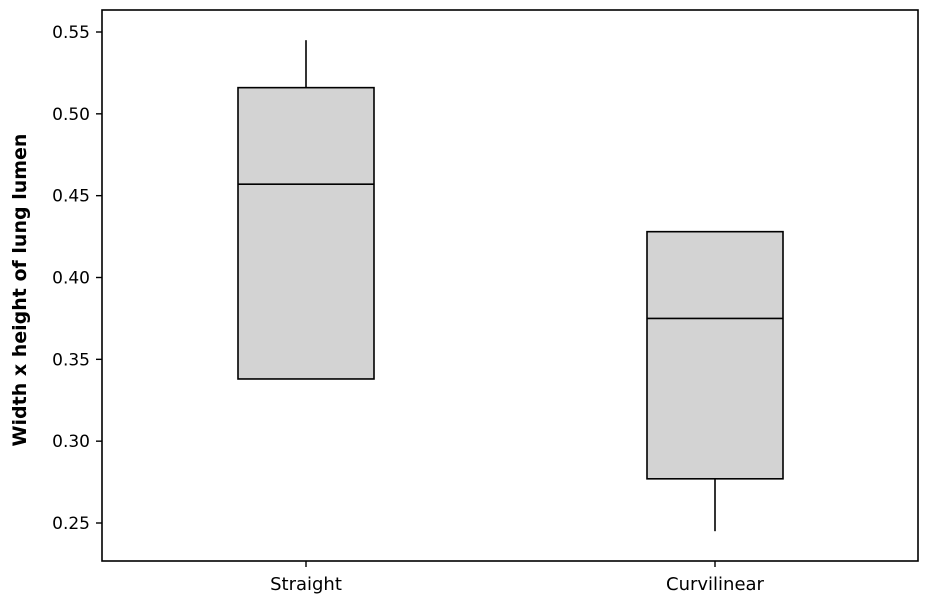 Image resolution: width=931 pixels, height=603 pixels. I want to click on x-category-label: Straight, so click(306, 584).